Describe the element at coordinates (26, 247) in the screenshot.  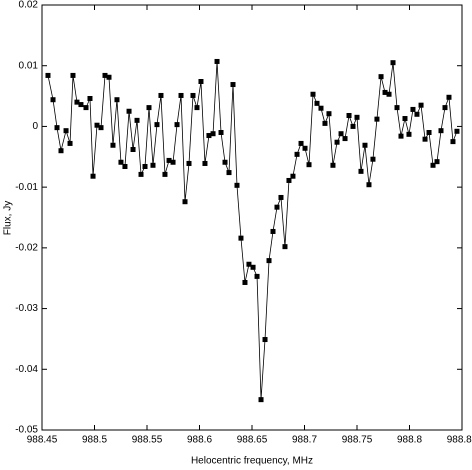
I see `y-tick-label: -0.02` at that location.